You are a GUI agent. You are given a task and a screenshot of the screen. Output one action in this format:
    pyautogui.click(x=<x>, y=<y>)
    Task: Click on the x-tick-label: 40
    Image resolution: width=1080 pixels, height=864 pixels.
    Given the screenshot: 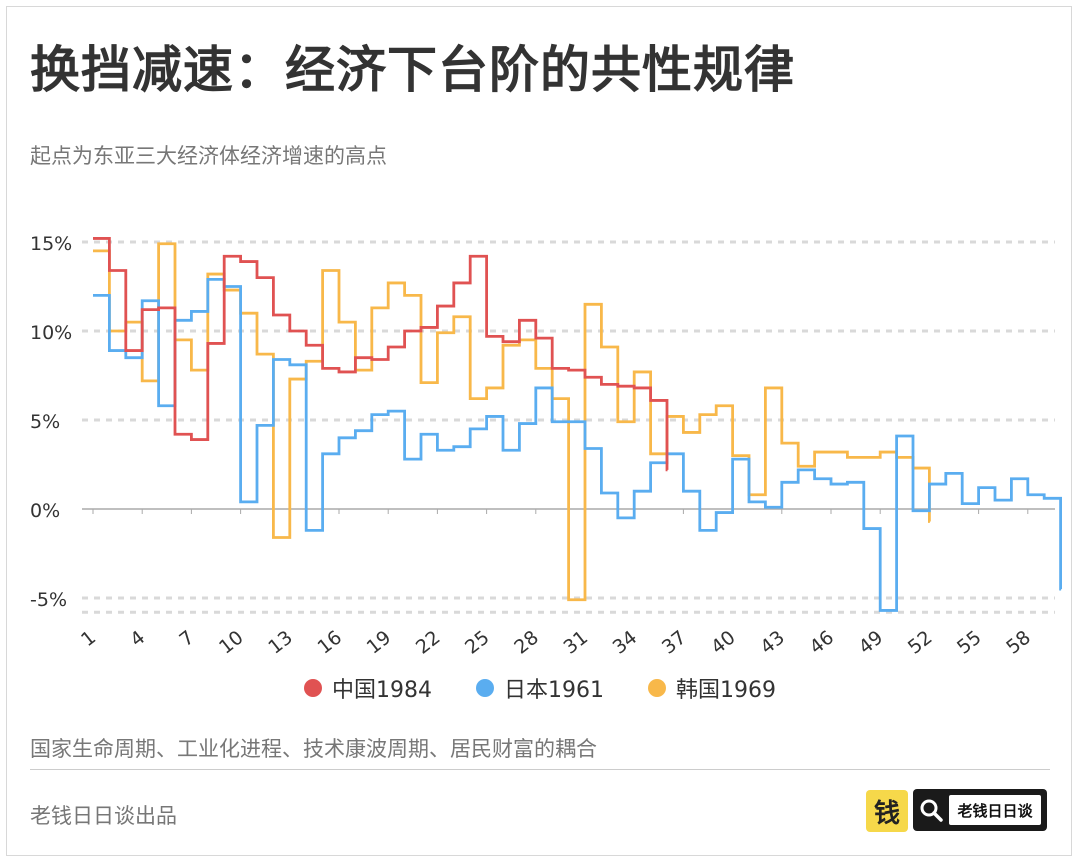 What is the action you would take?
    pyautogui.click(x=723, y=642)
    